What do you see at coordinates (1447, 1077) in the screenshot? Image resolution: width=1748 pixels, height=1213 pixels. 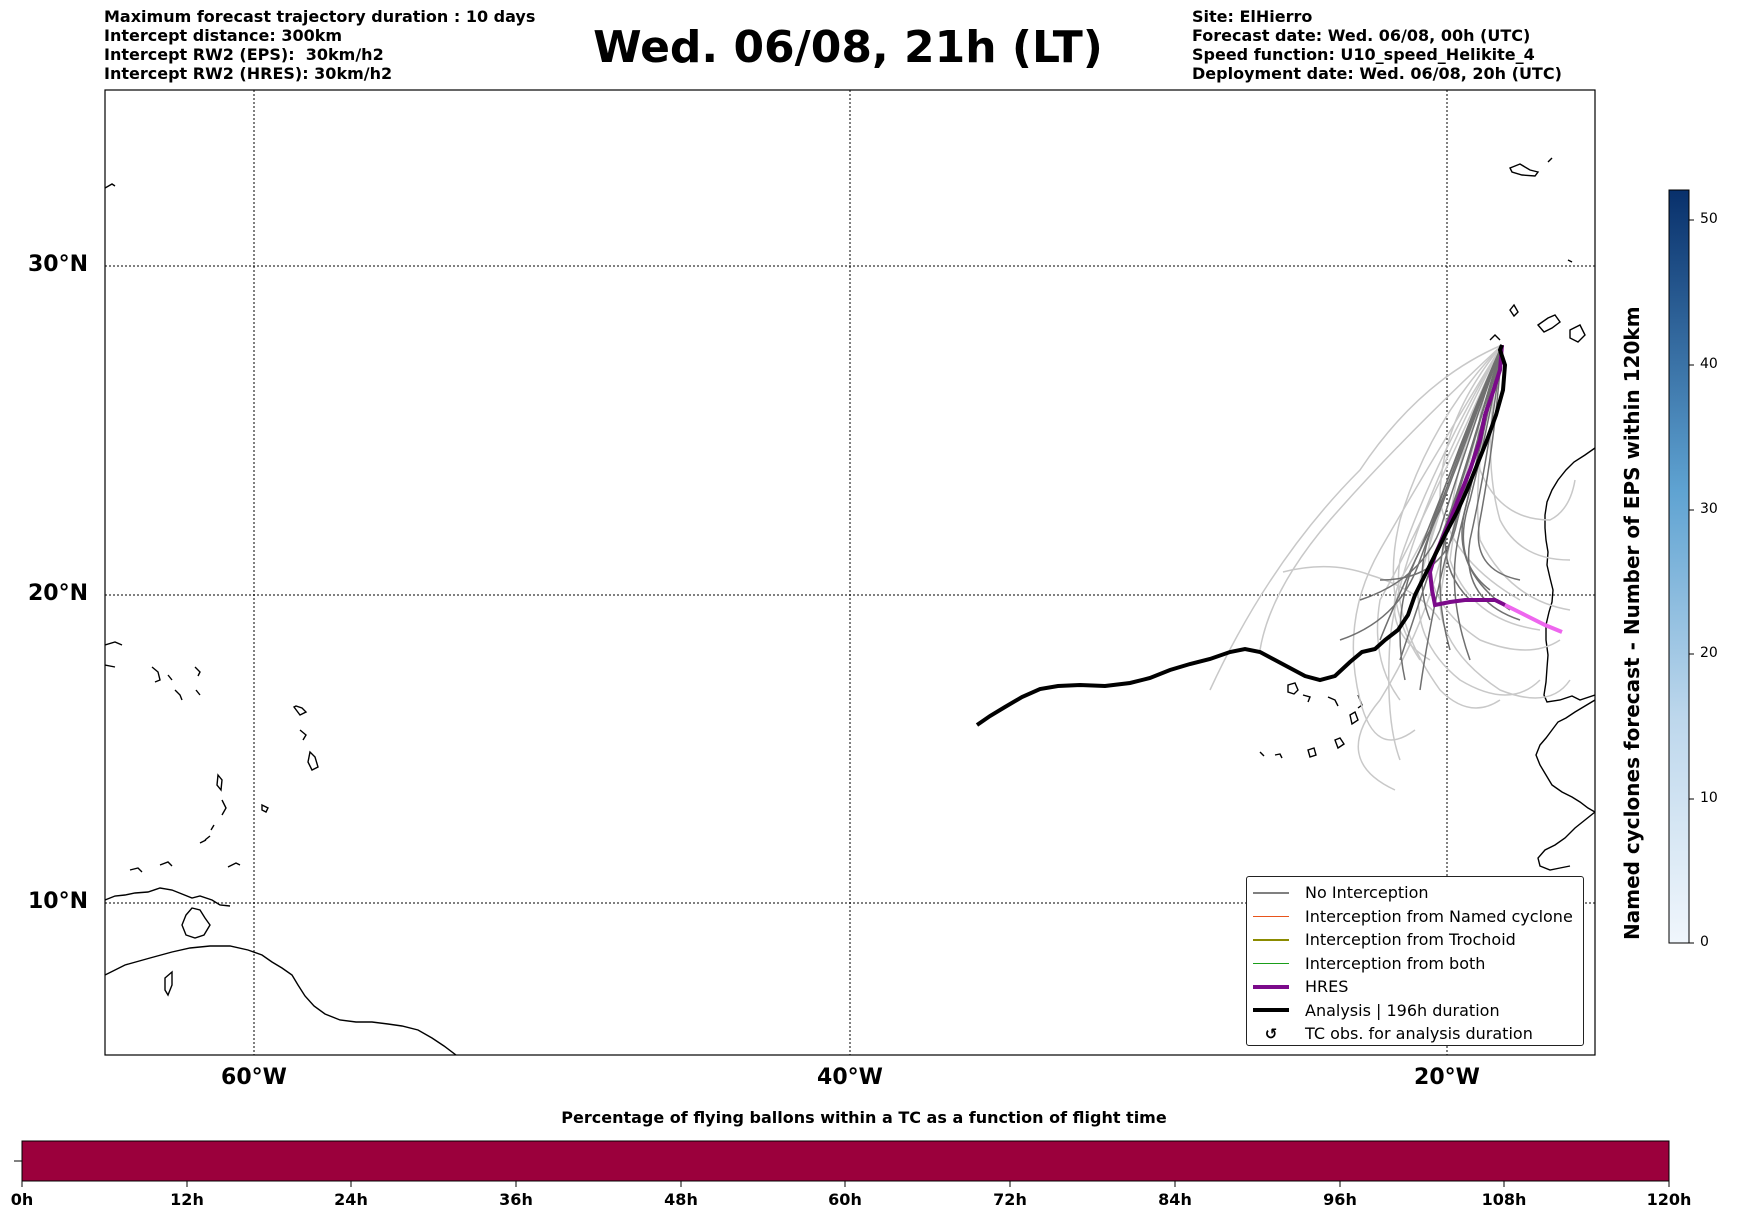 I see `lon-label-20w: 20°W` at bounding box center [1447, 1077].